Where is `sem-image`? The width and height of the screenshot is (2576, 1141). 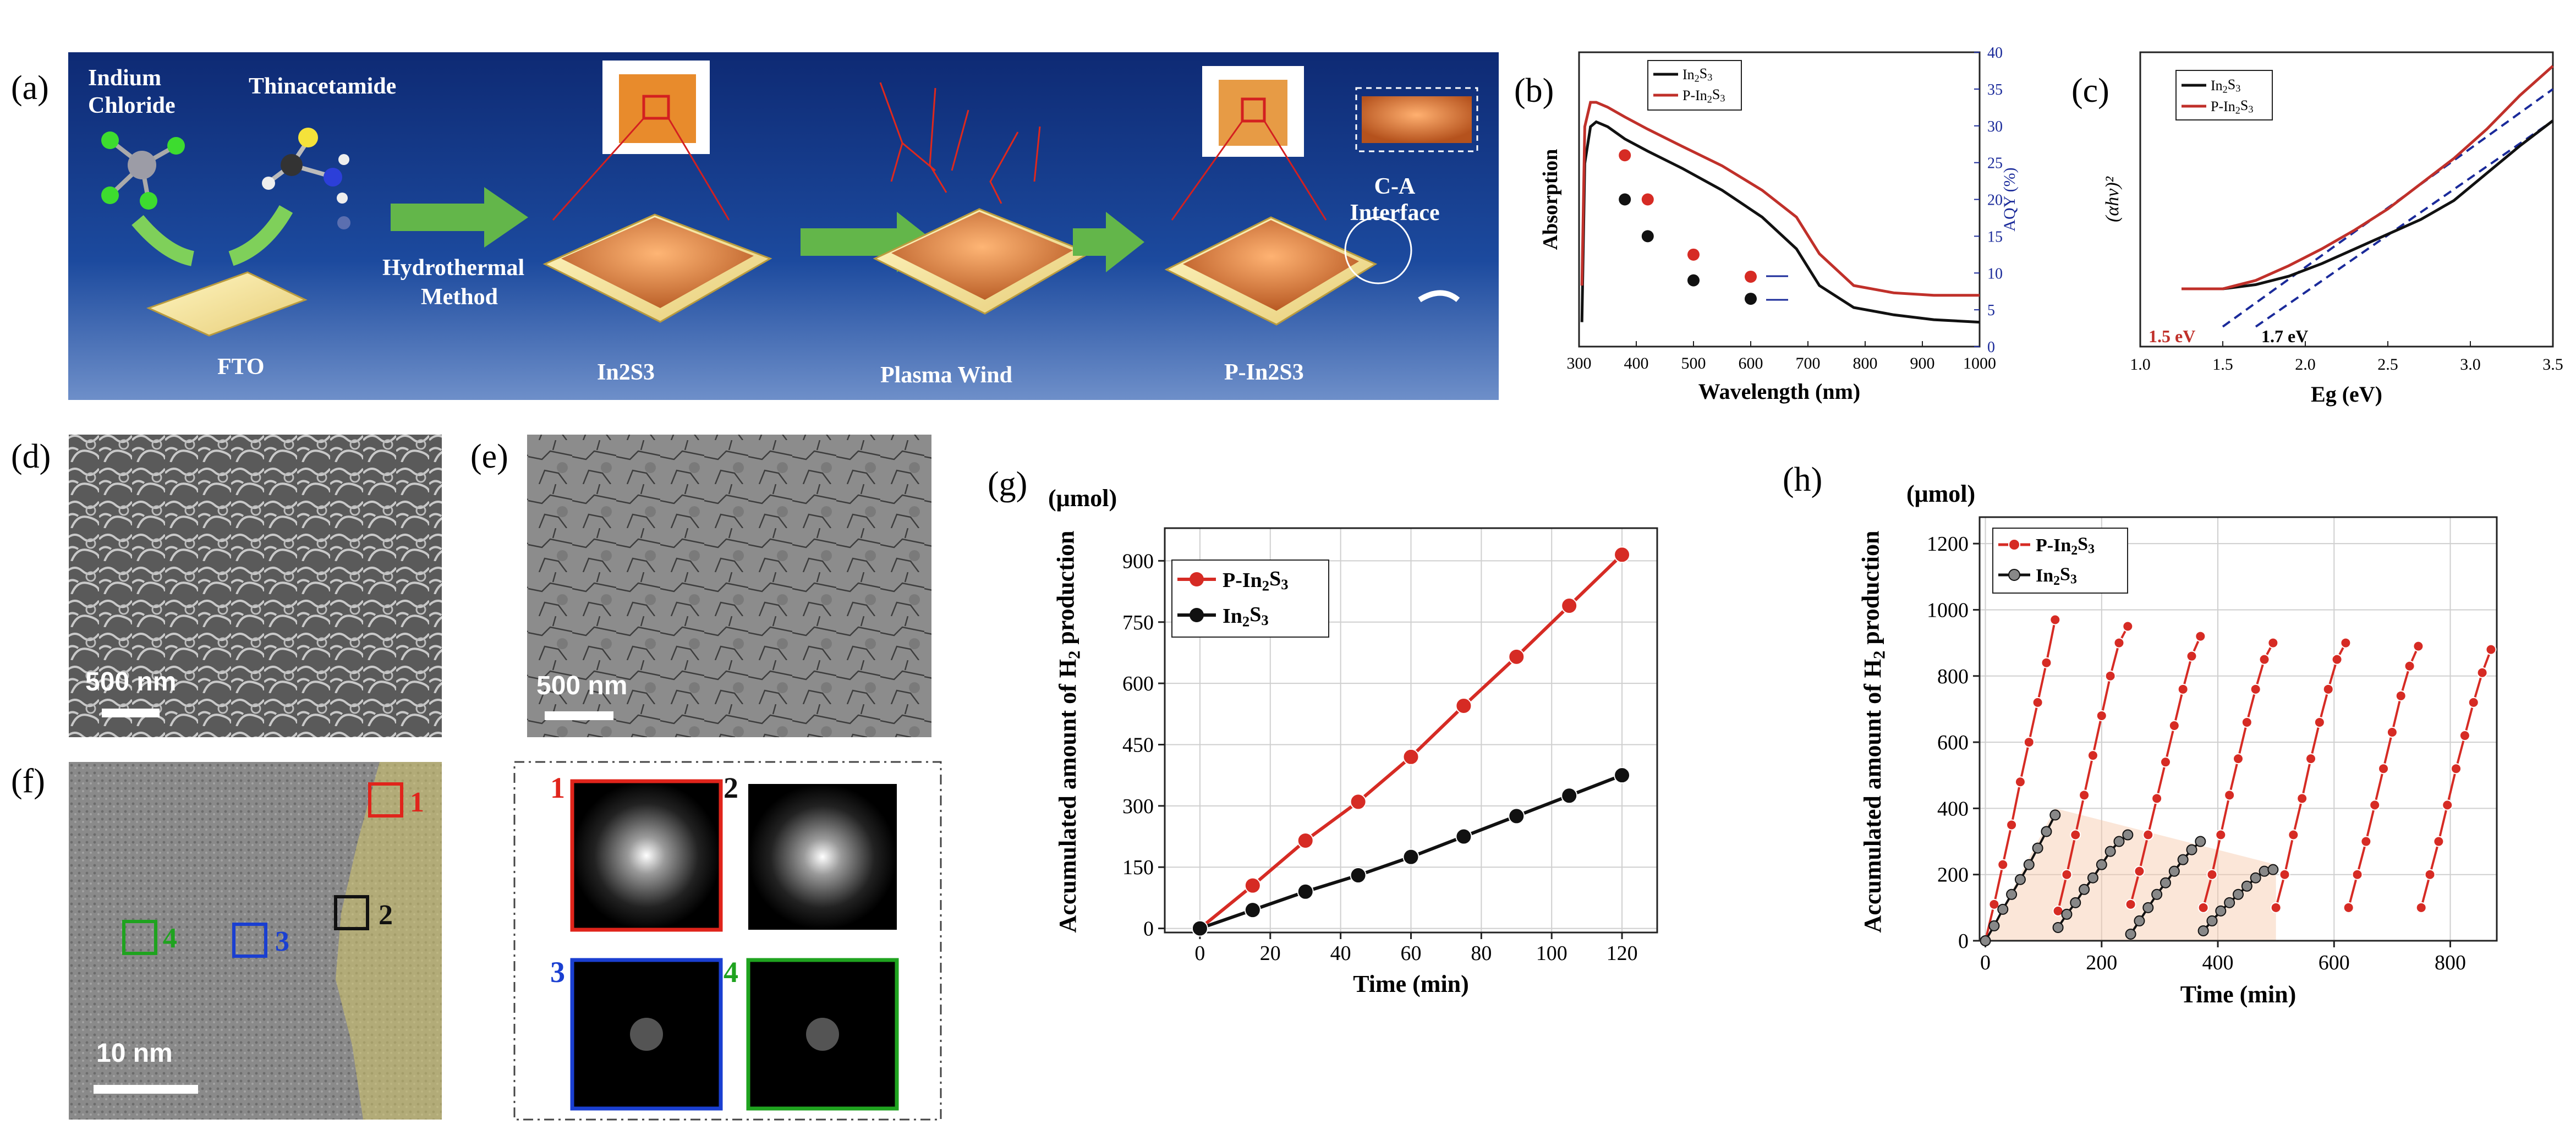
sem-image is located at coordinates (256, 586).